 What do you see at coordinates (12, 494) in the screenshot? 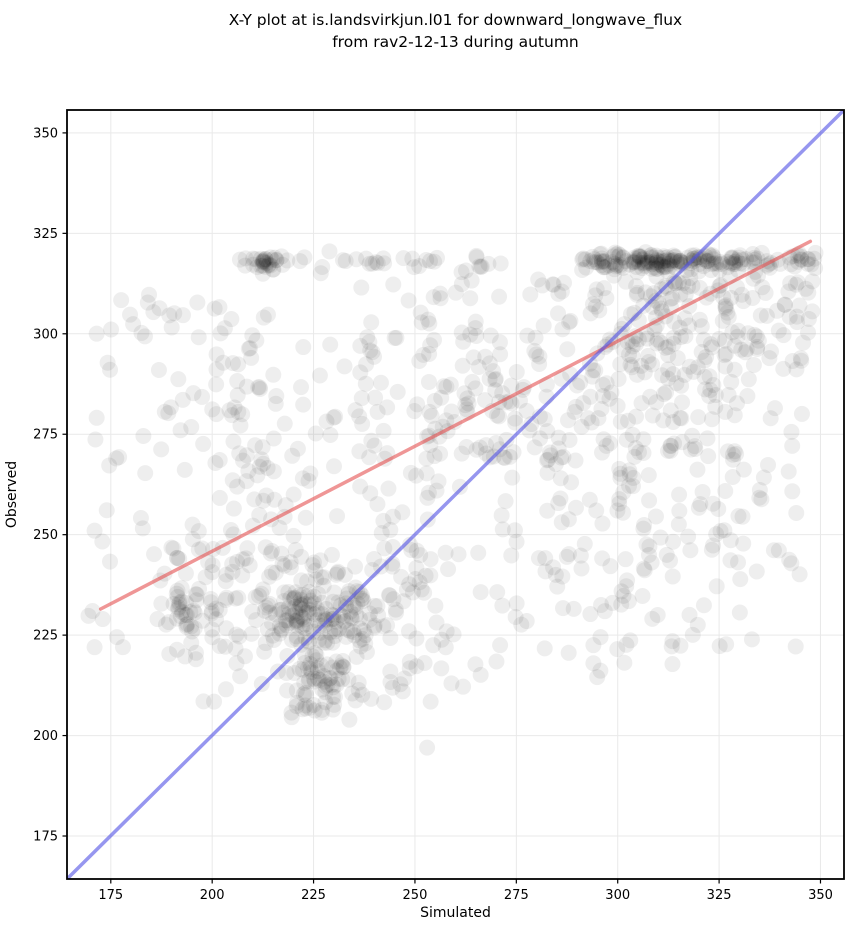
I see `y-axis-label: Observed` at bounding box center [12, 494].